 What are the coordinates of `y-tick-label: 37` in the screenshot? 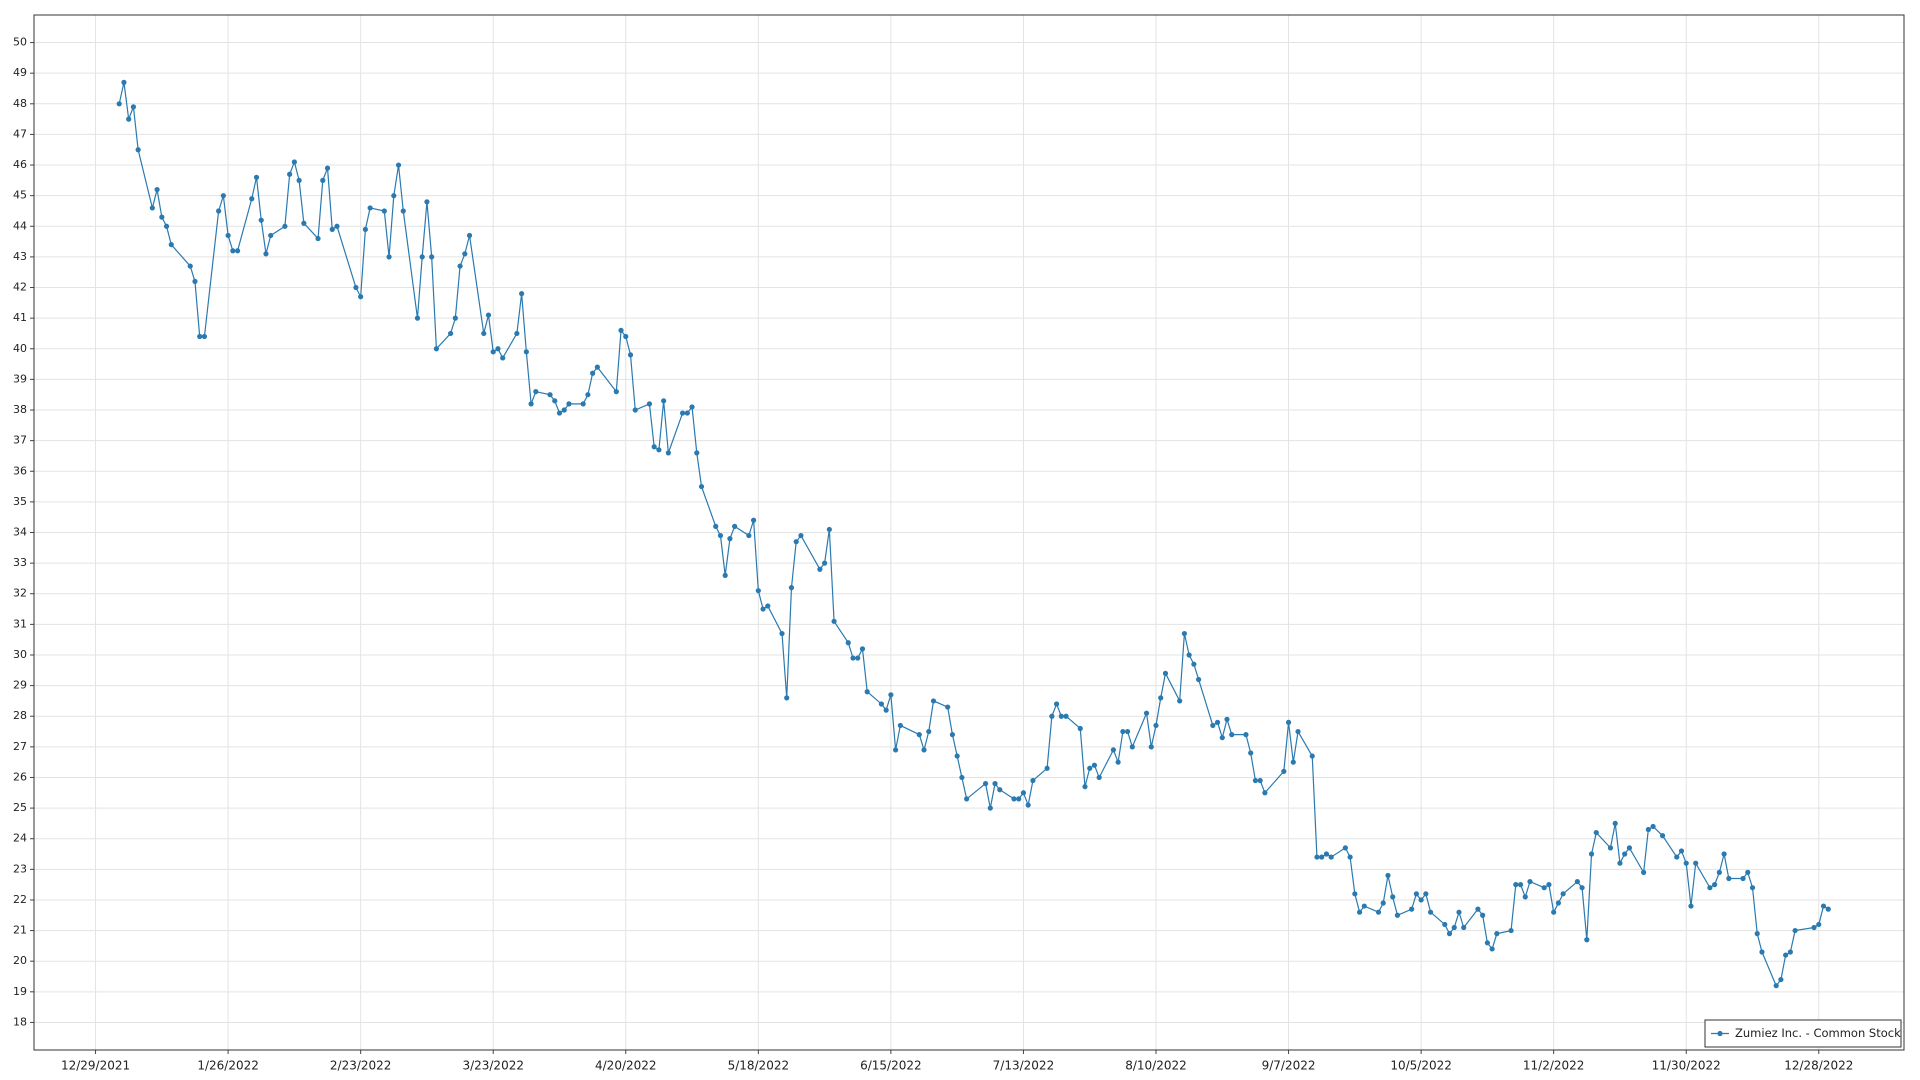 It's located at (20, 440).